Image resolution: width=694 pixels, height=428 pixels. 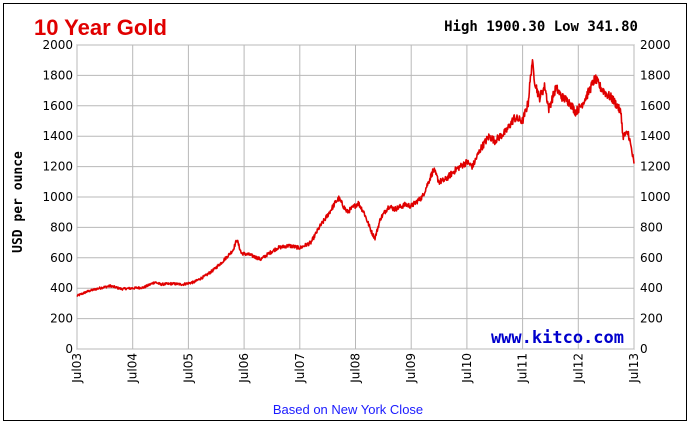 I want to click on x-tick-label: Jul10, so click(x=467, y=368).